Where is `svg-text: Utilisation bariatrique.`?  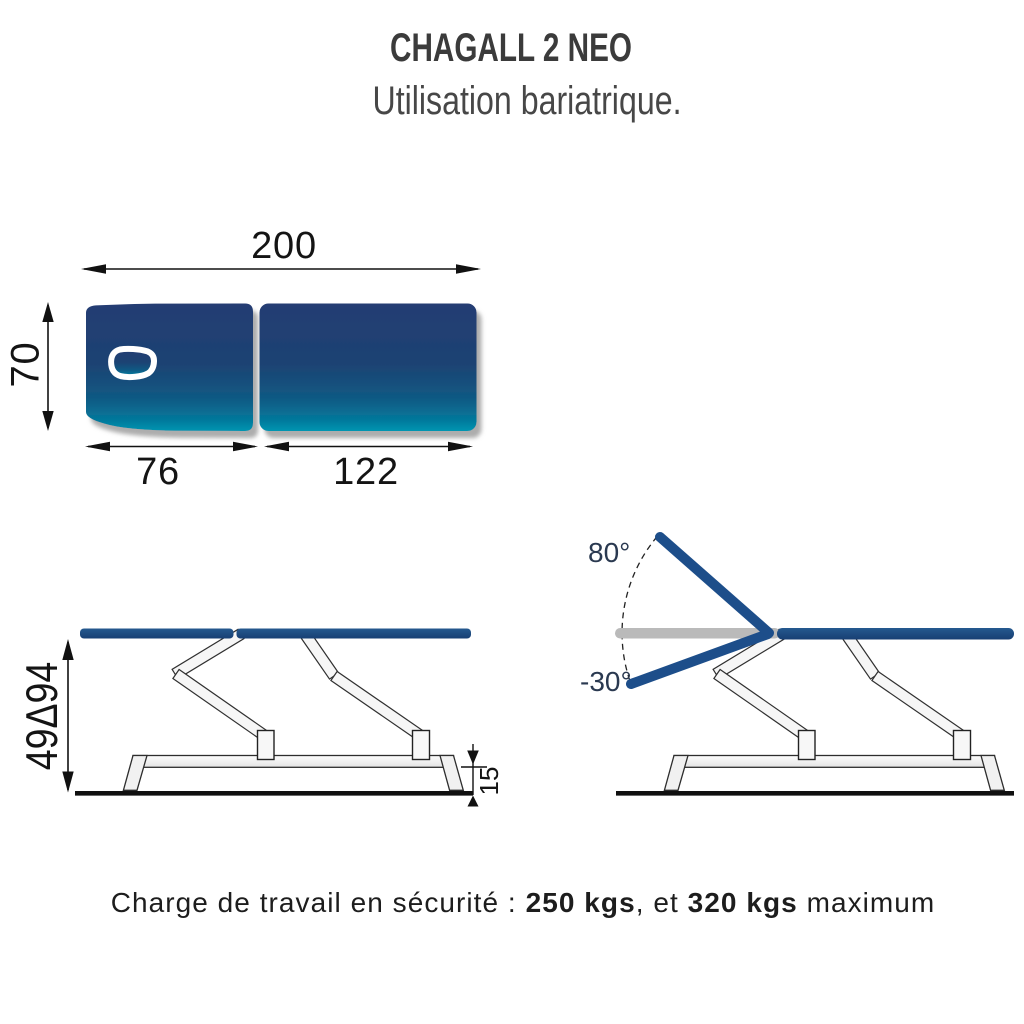 svg-text: Utilisation bariatrique. is located at coordinates (527, 101).